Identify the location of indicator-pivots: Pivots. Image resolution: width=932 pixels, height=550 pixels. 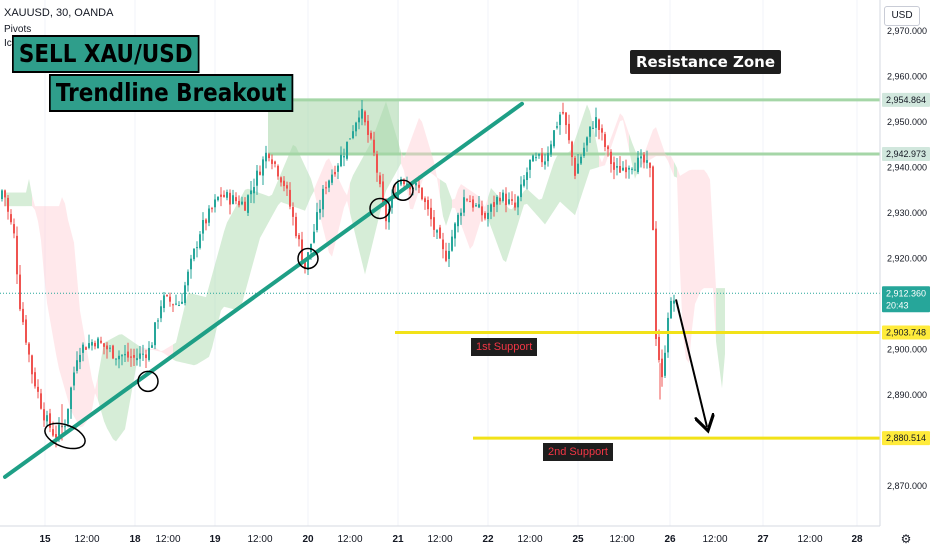
(18, 29).